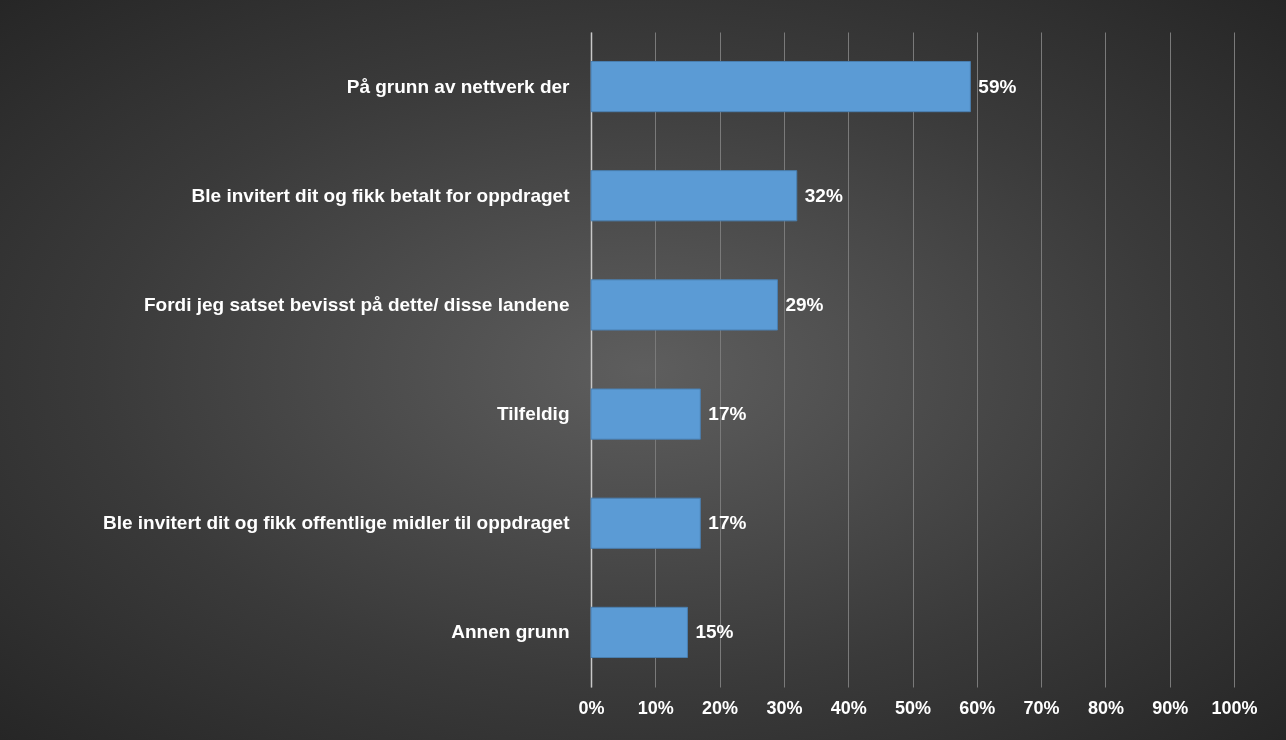 This screenshot has width=1286, height=740. I want to click on x-tick-label: 100%, so click(1234, 707).